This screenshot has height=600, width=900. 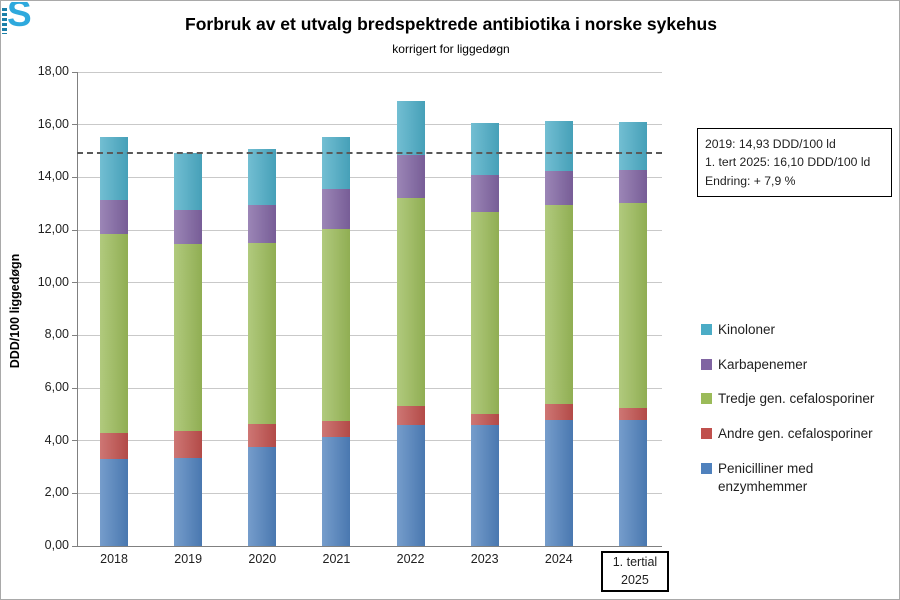 What do you see at coordinates (53, 229) in the screenshot?
I see `y-tick-label: 12,00` at bounding box center [53, 229].